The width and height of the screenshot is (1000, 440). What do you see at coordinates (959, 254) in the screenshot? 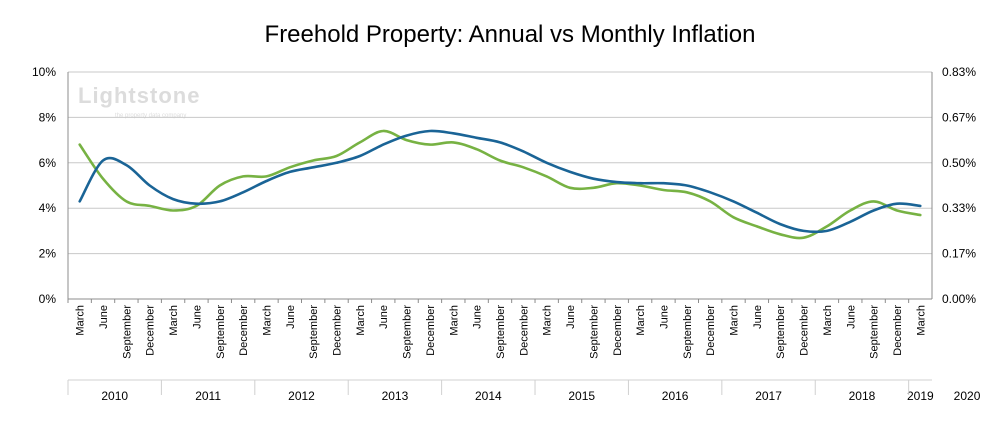
I see `y-right-tick-label: 0.17%` at bounding box center [959, 254].